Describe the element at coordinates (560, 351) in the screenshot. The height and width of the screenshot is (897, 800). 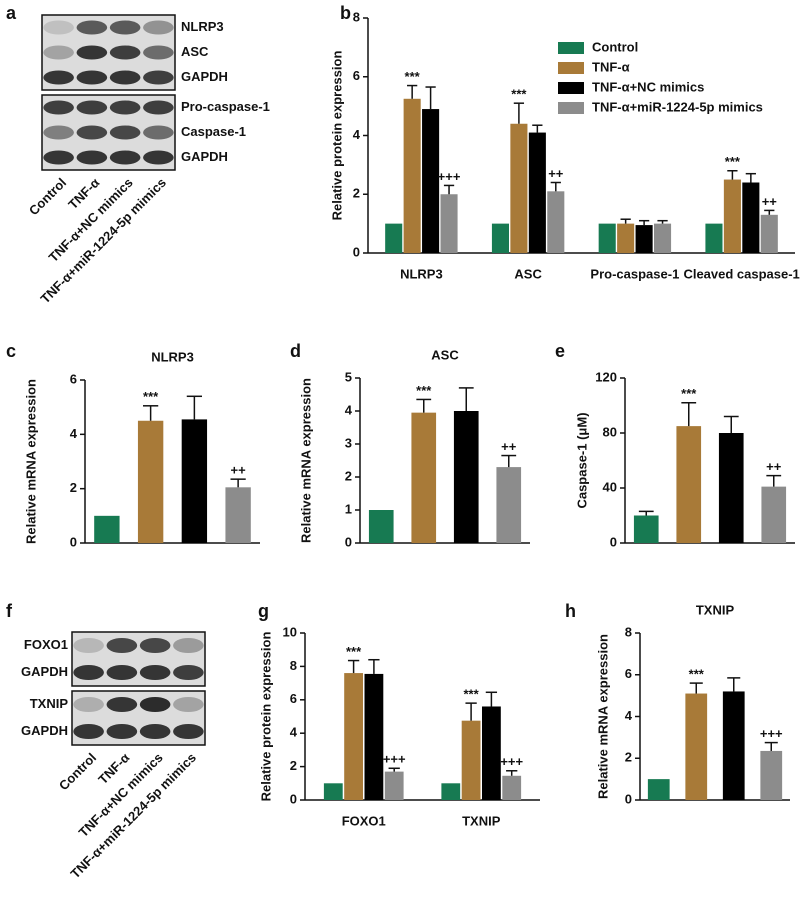
I see `panel-letter: e` at that location.